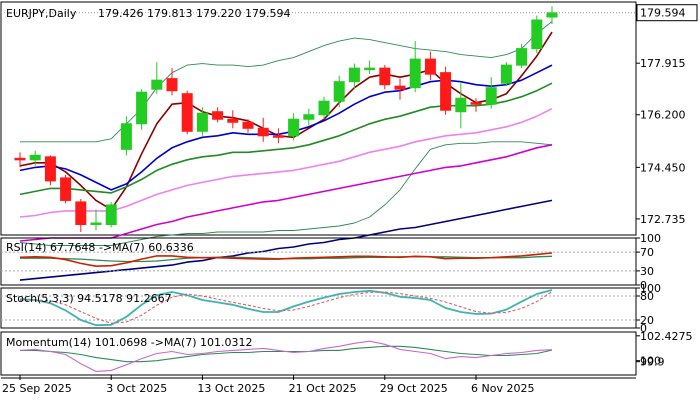  What do you see at coordinates (643, 285) in the screenshot?
I see `rsi-ytick-label: 0` at bounding box center [643, 285].